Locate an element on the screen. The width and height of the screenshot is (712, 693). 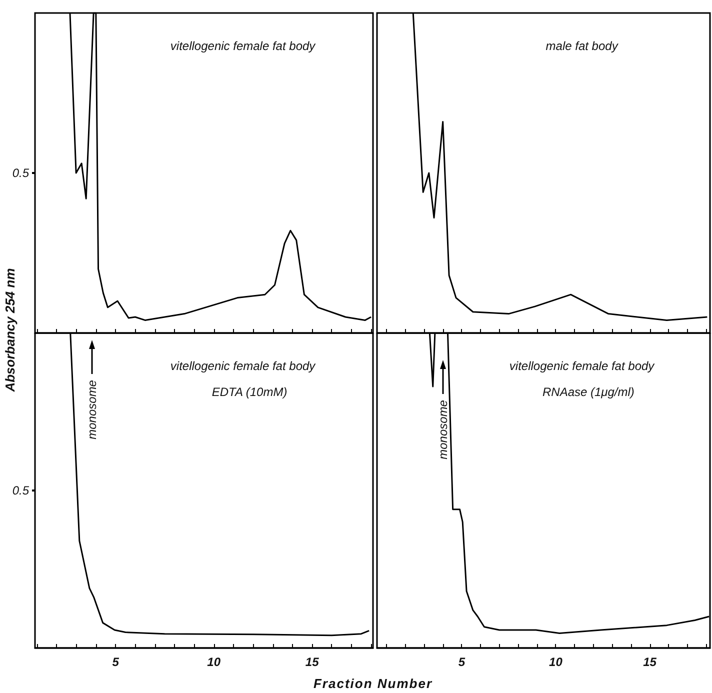
x-axis-title: Fraction Number is located at coordinates (373, 683).